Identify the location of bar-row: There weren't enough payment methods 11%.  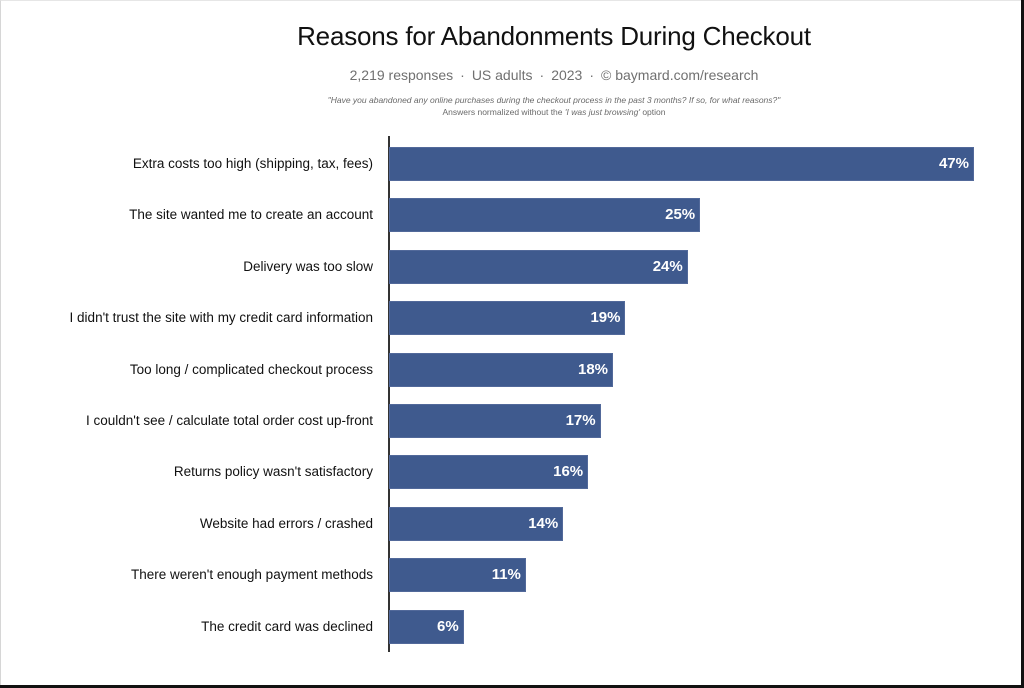
(501, 575).